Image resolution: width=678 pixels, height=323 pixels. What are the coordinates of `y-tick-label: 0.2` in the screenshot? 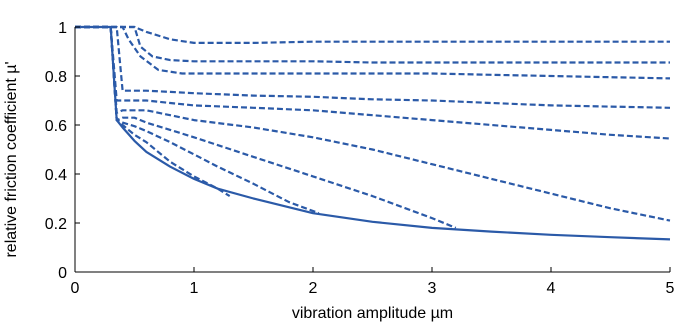 It's located at (56, 224).